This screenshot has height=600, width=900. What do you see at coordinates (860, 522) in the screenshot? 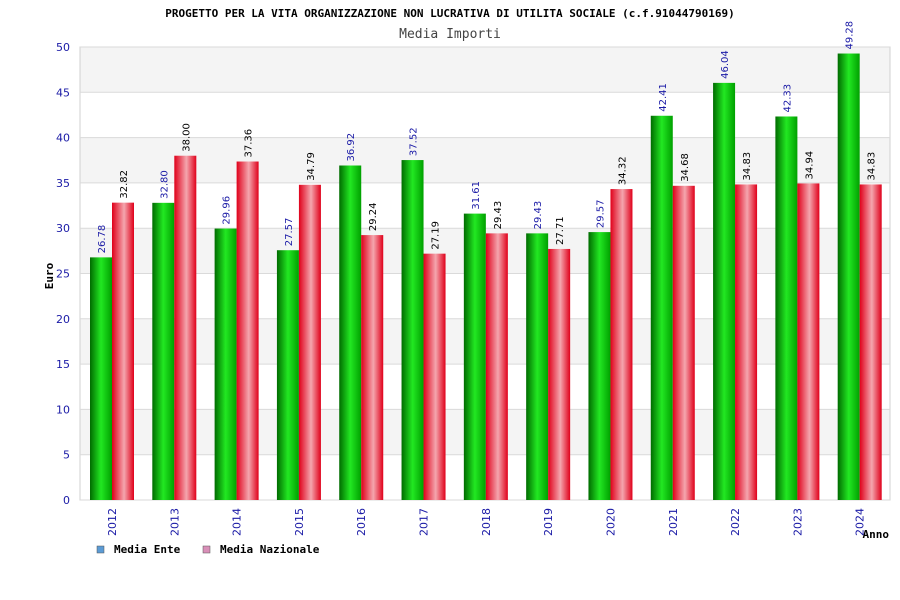
I see `x-tick-label-2024: 2024` at bounding box center [860, 522].